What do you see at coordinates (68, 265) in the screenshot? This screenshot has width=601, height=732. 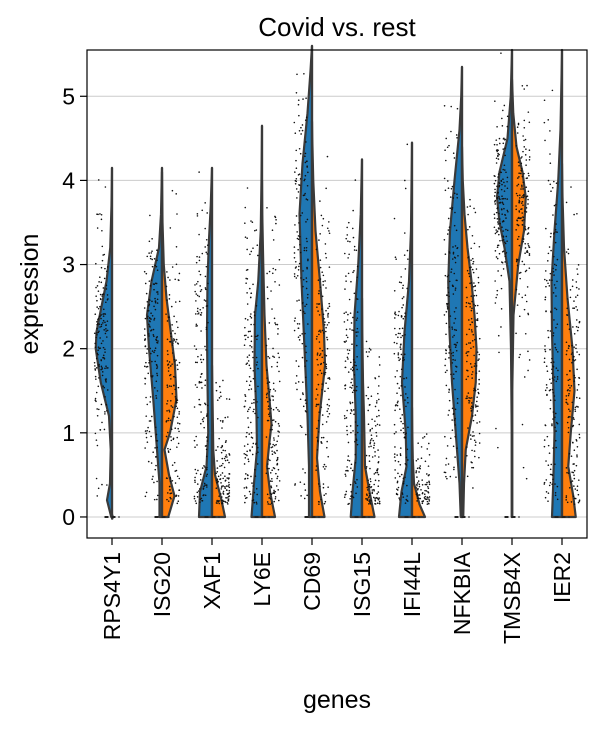 I see `y-tick-label: 3` at bounding box center [68, 265].